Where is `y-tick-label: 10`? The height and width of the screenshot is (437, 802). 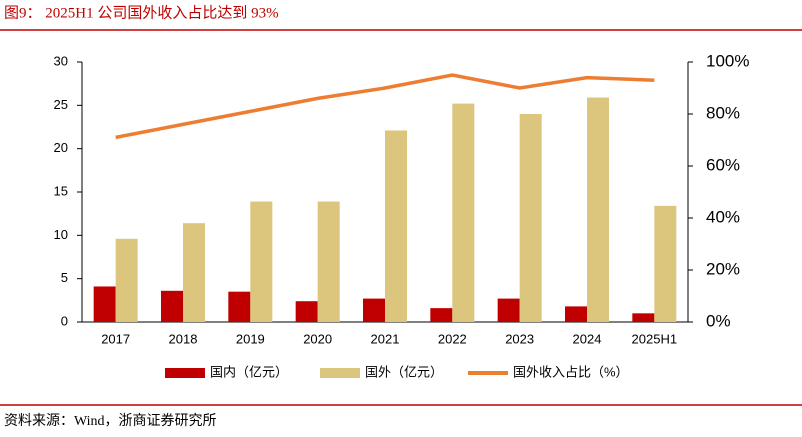 y-tick-label: 10 is located at coordinates (61, 234).